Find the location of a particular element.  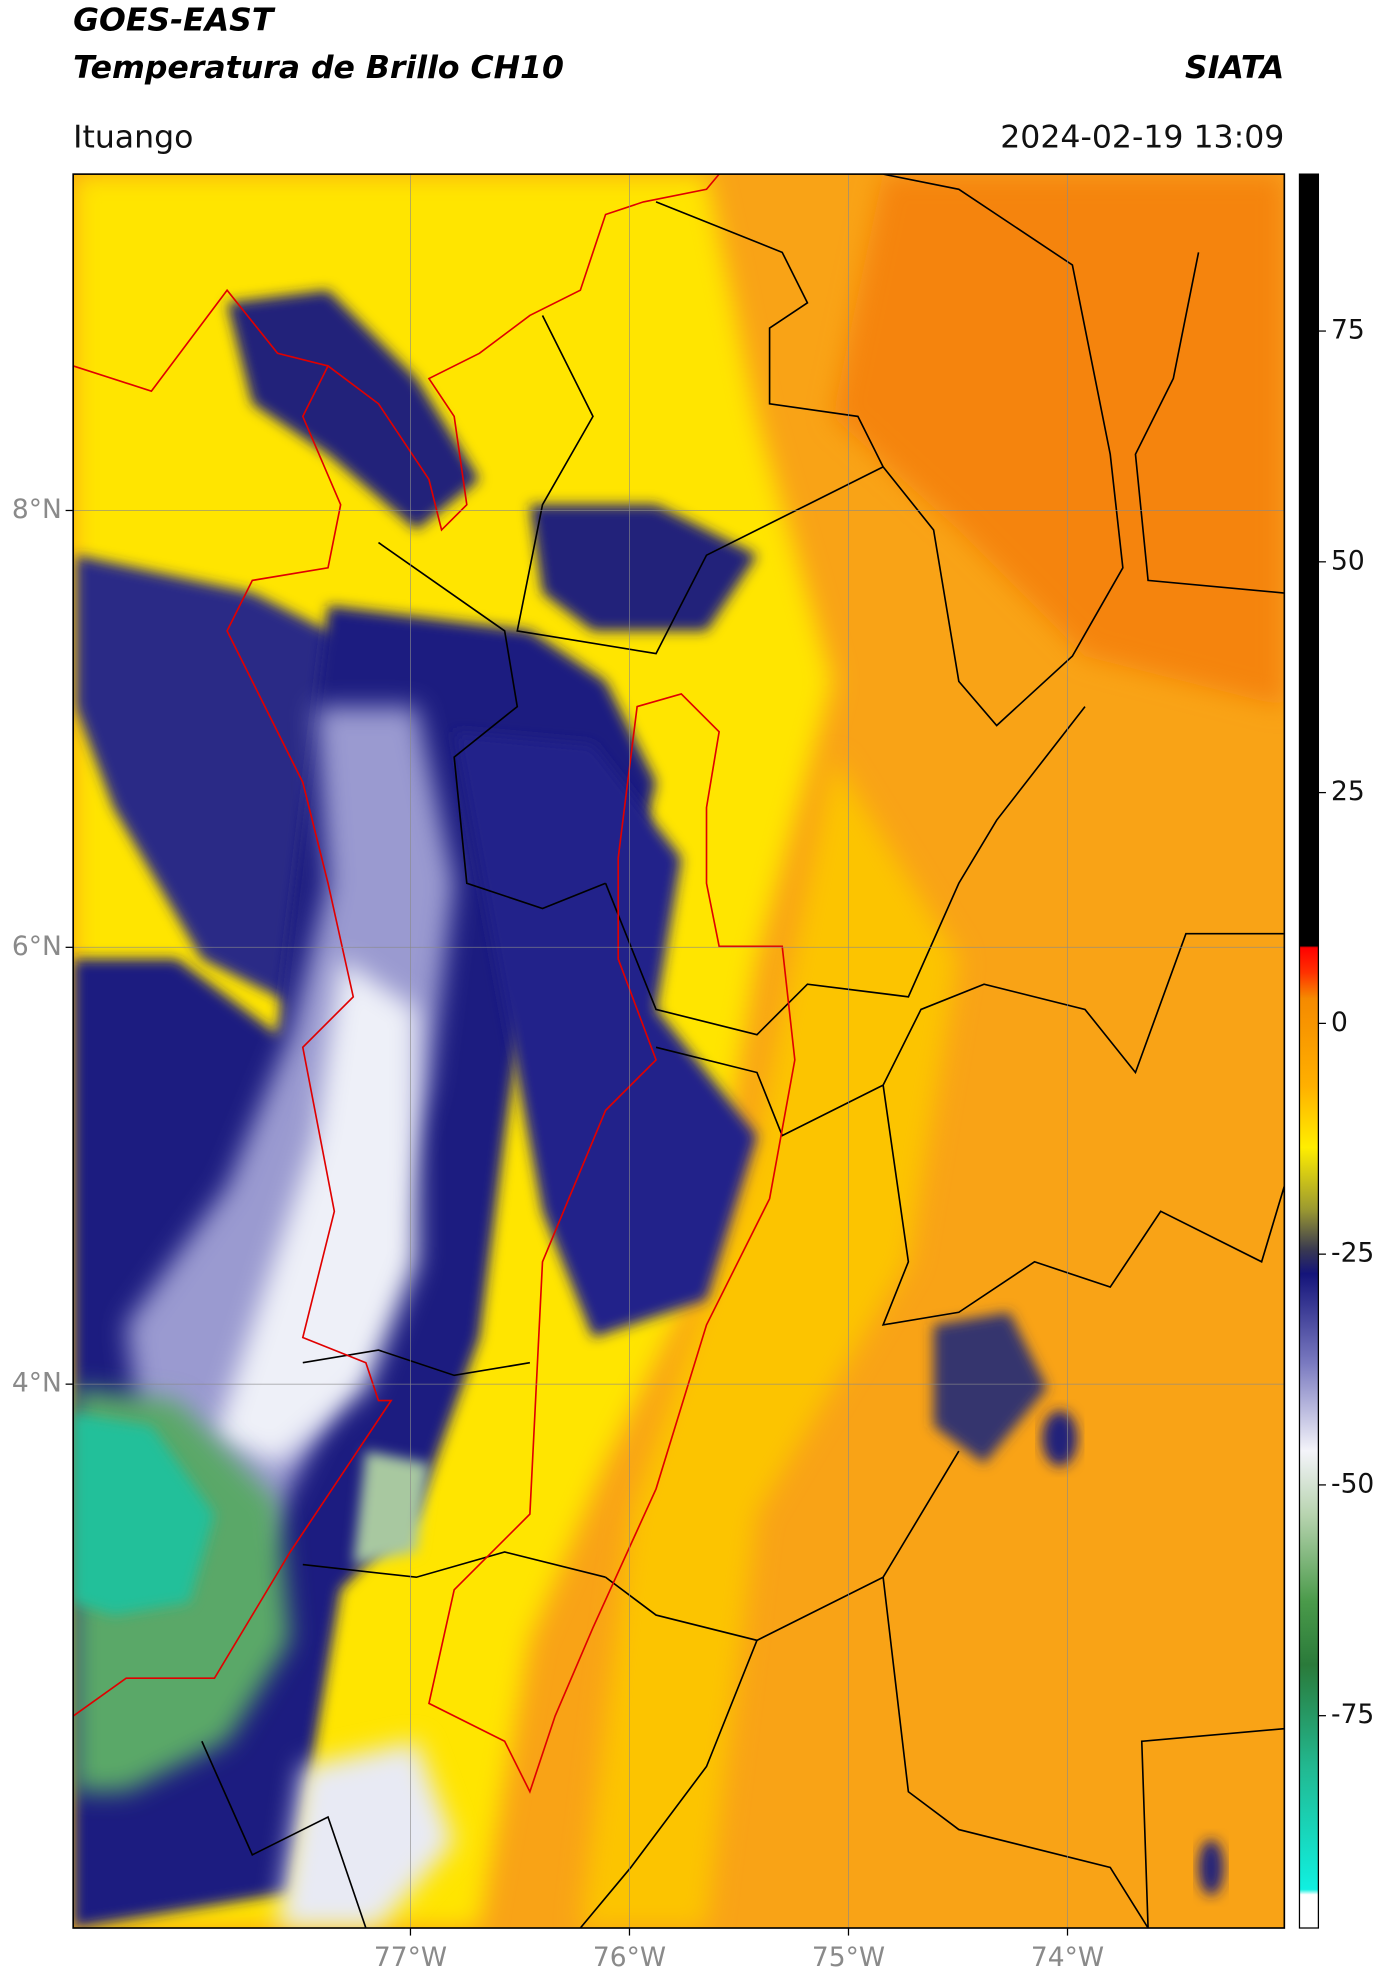

title: GOES-EAST is located at coordinates (174, 20).